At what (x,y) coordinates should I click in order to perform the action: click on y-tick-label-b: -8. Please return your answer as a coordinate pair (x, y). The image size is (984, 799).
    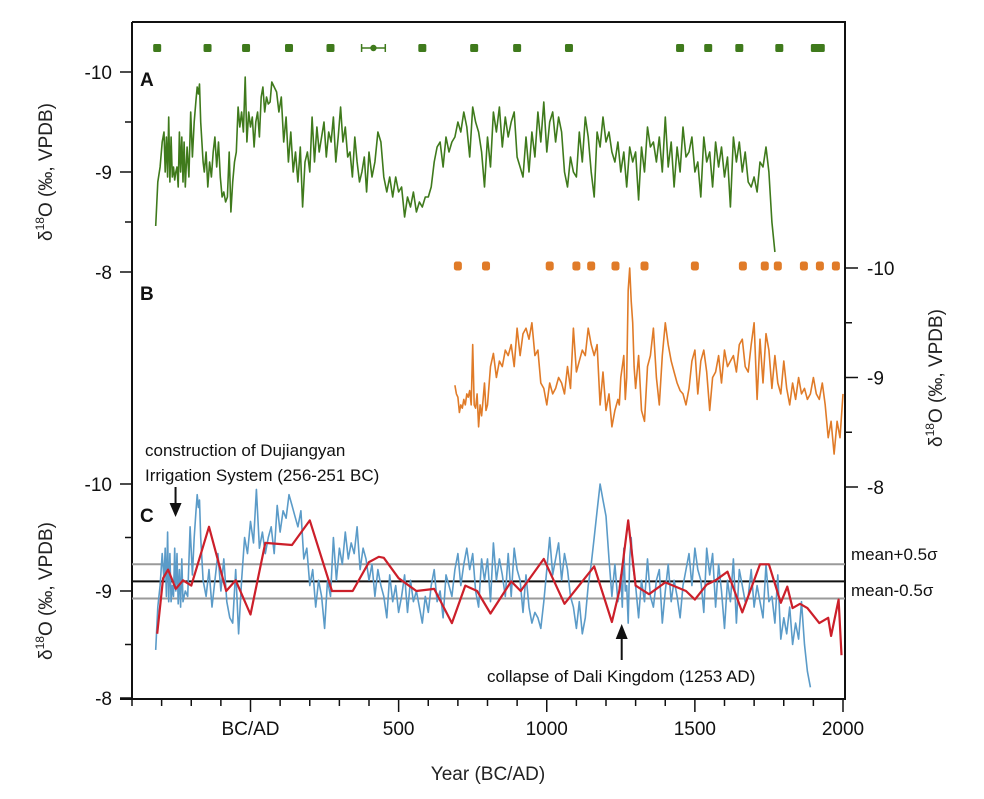
    Looking at the image, I should click on (875, 488).